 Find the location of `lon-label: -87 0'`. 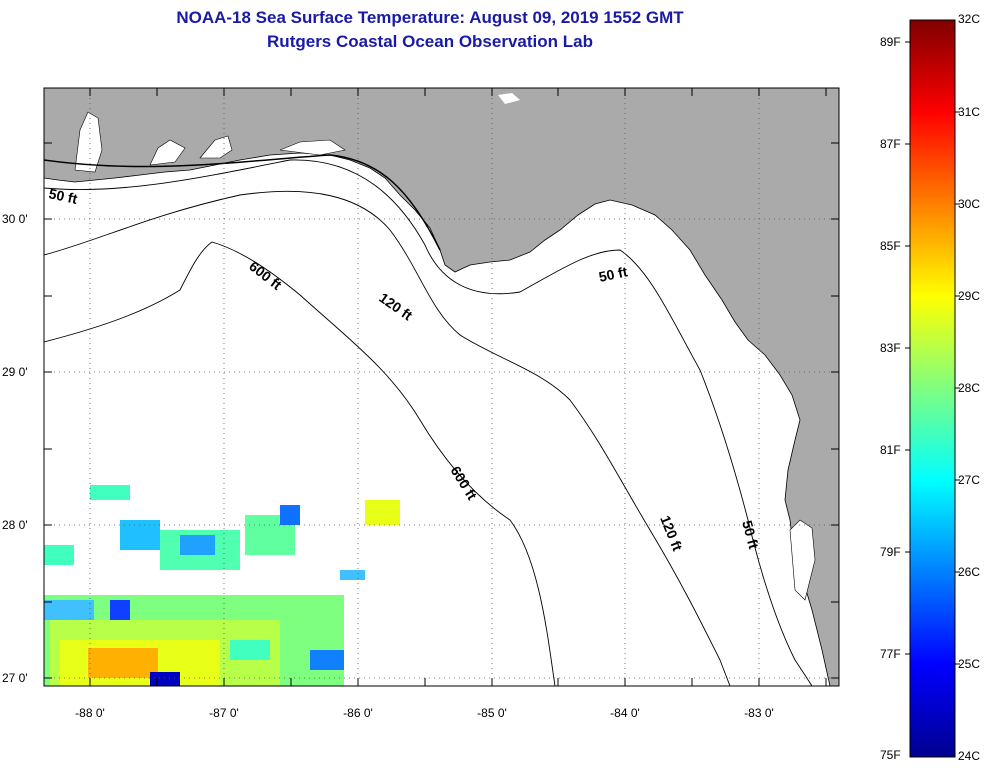

lon-label: -87 0' is located at coordinates (224, 713).